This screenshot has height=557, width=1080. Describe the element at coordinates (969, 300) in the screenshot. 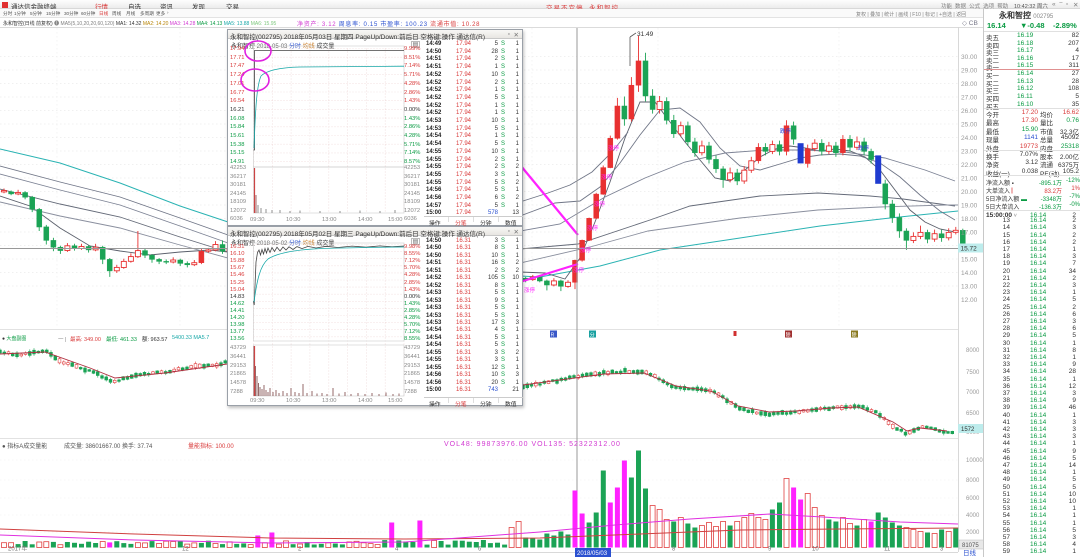

I see `svg-text: 12.00` at that location.